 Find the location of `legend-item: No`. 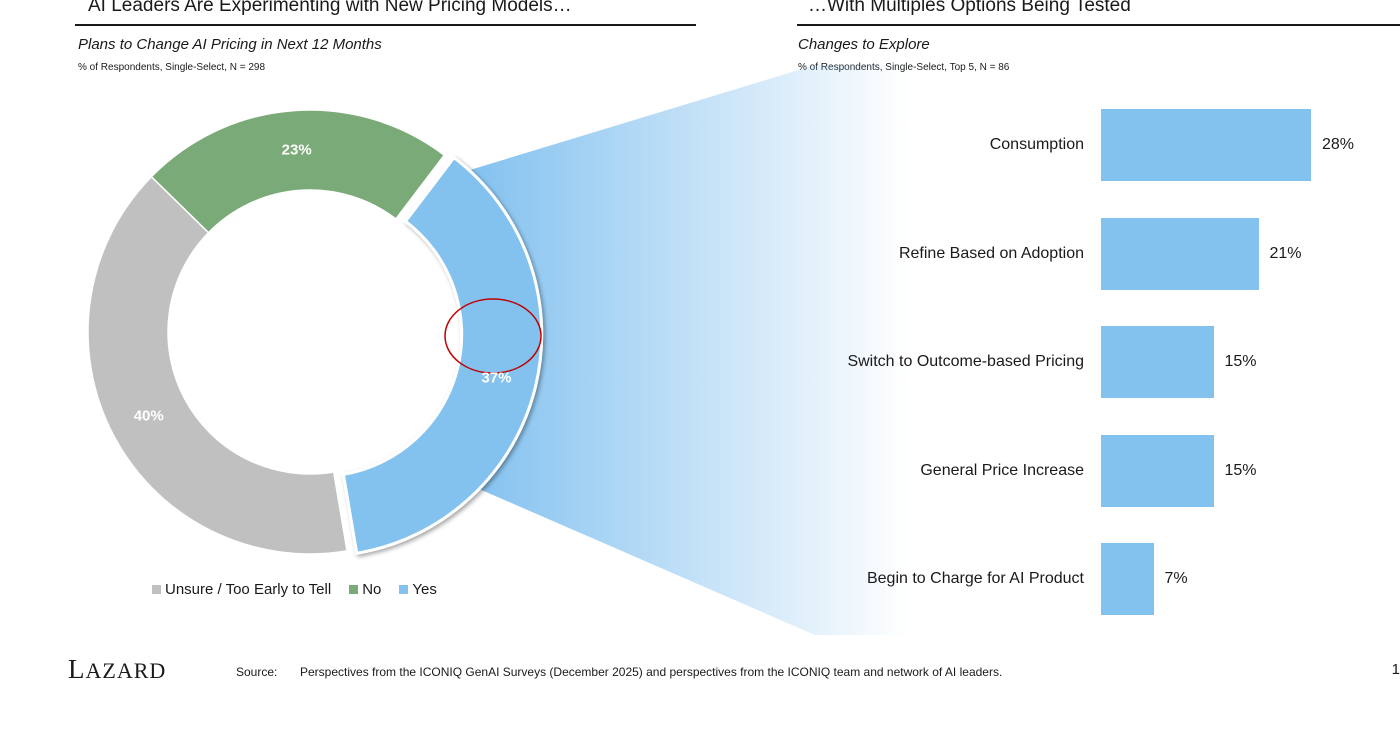

legend-item: No is located at coordinates (365, 589).